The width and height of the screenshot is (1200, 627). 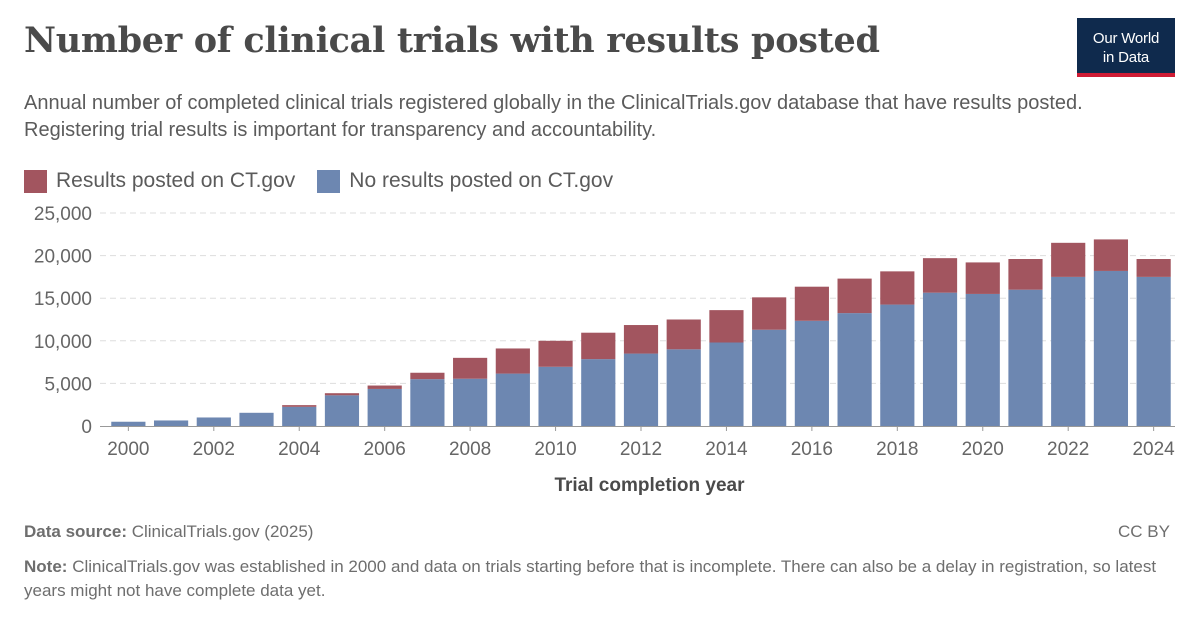 I want to click on y-tick-label: 5,000, so click(x=68, y=384).